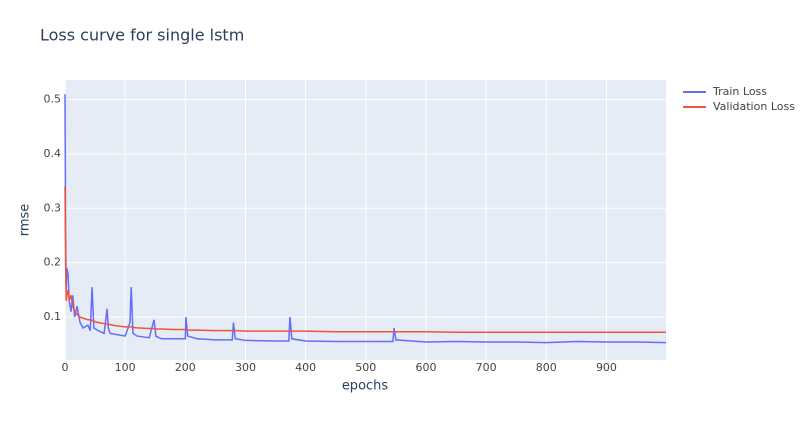 The width and height of the screenshot is (800, 423). What do you see at coordinates (65, 367) in the screenshot?
I see `x-tick-label: 0` at bounding box center [65, 367].